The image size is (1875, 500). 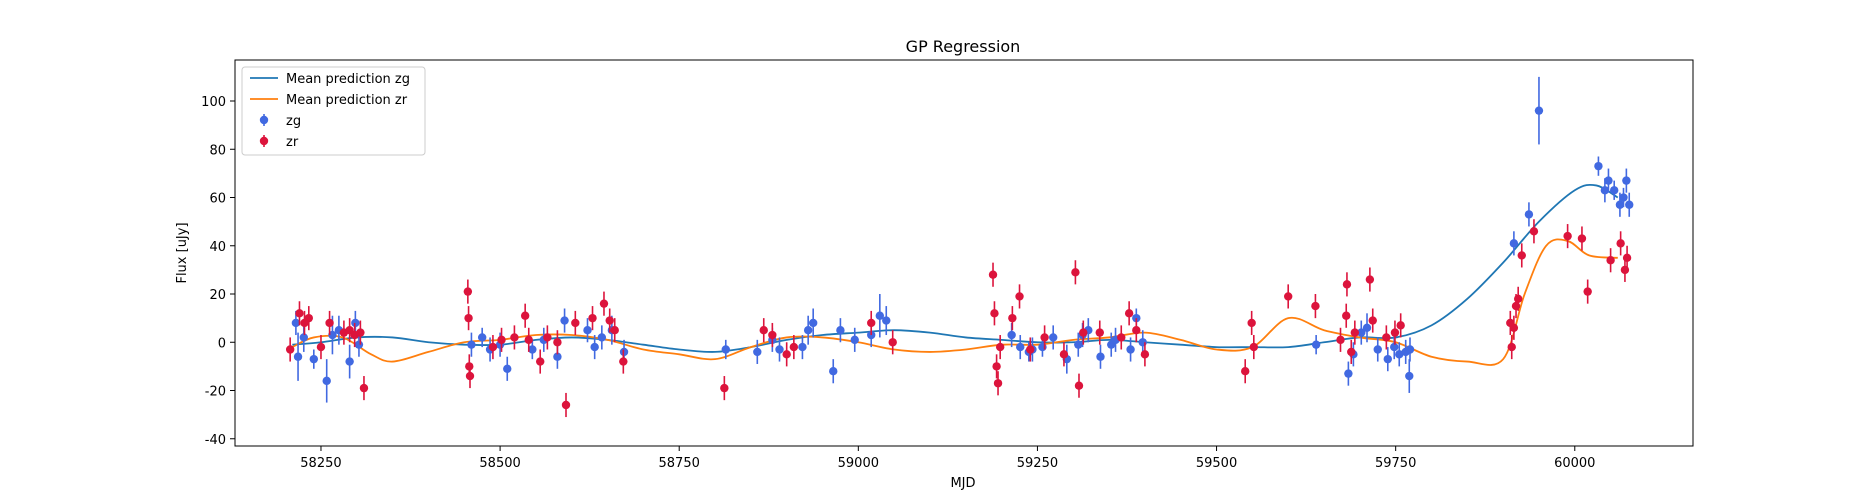 I want to click on legend-box, so click(x=333, y=111).